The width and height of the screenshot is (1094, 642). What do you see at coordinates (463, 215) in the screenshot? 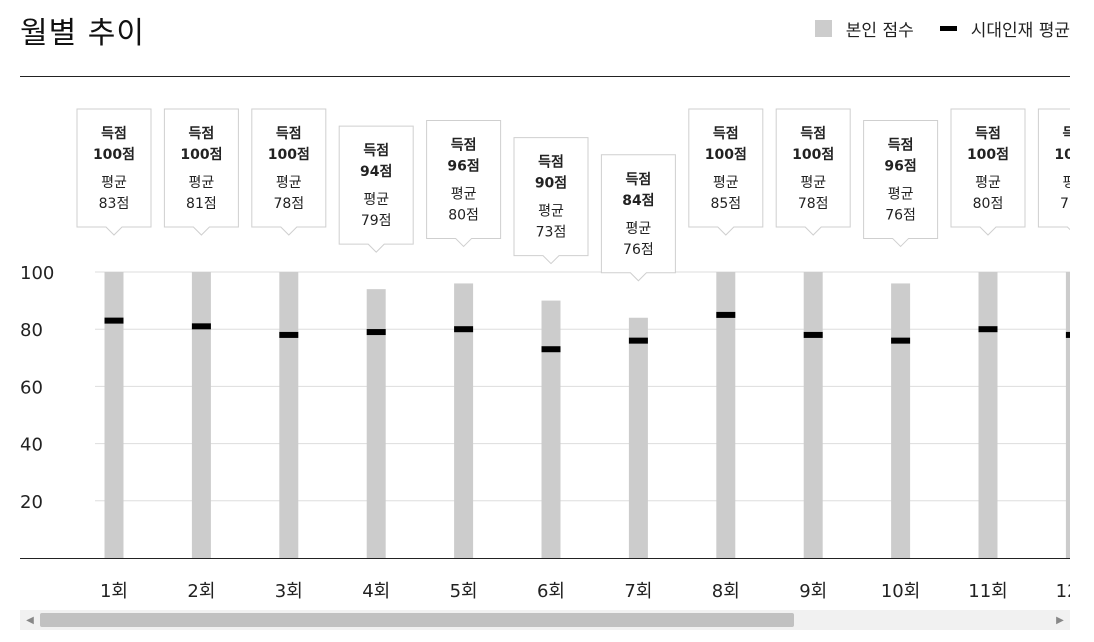
I see `tooltip-avg-value-5: 80점` at bounding box center [463, 215].